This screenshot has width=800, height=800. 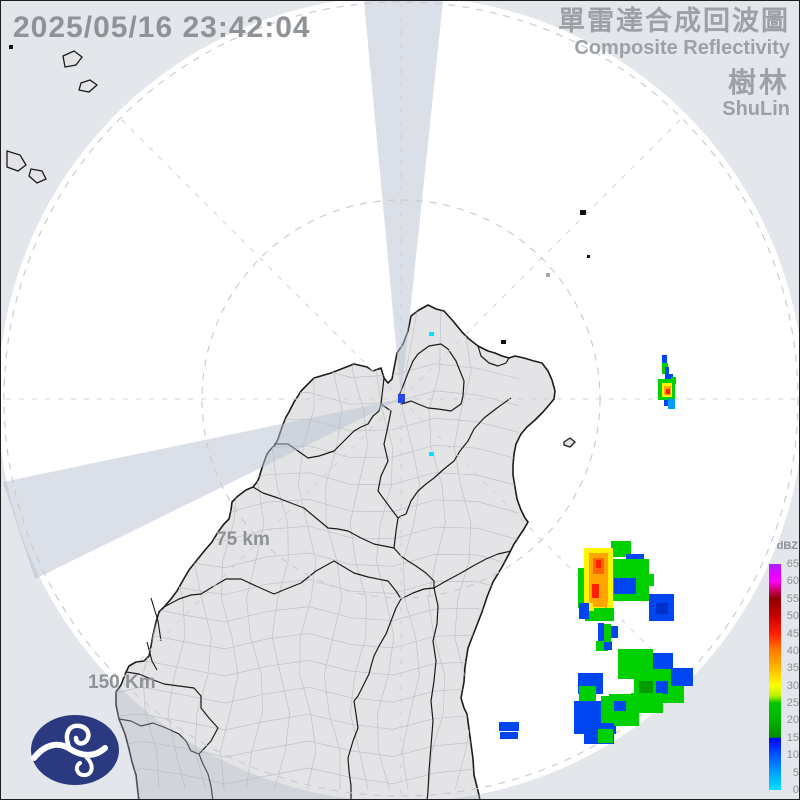 I want to click on dbz-tick-30: 30, so click(x=792, y=685).